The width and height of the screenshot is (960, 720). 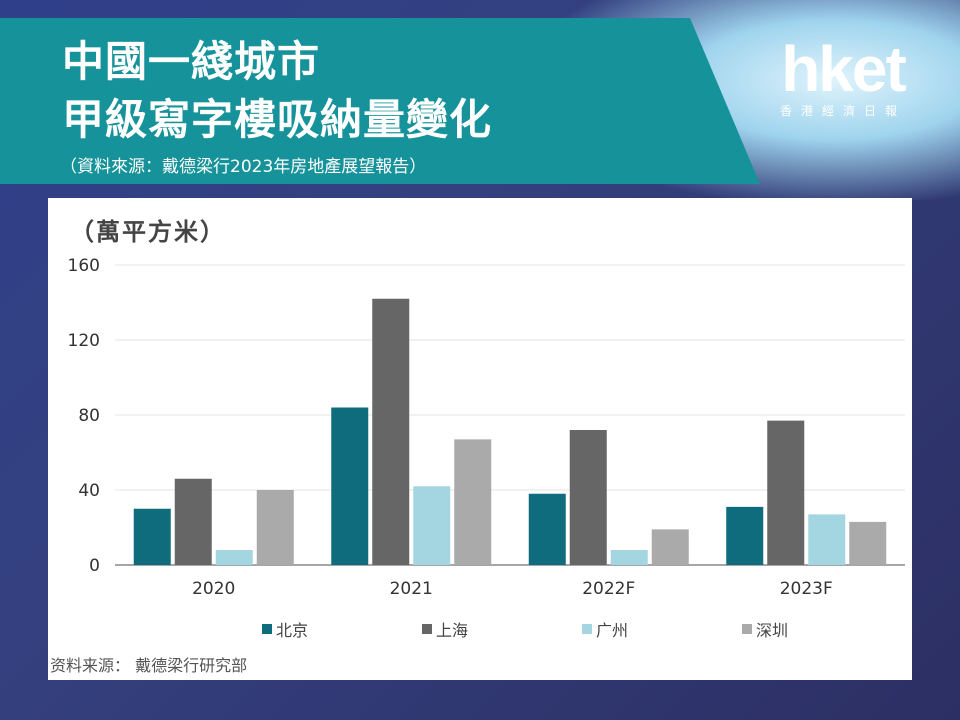 I want to click on bar-上海-2021, so click(x=391, y=431).